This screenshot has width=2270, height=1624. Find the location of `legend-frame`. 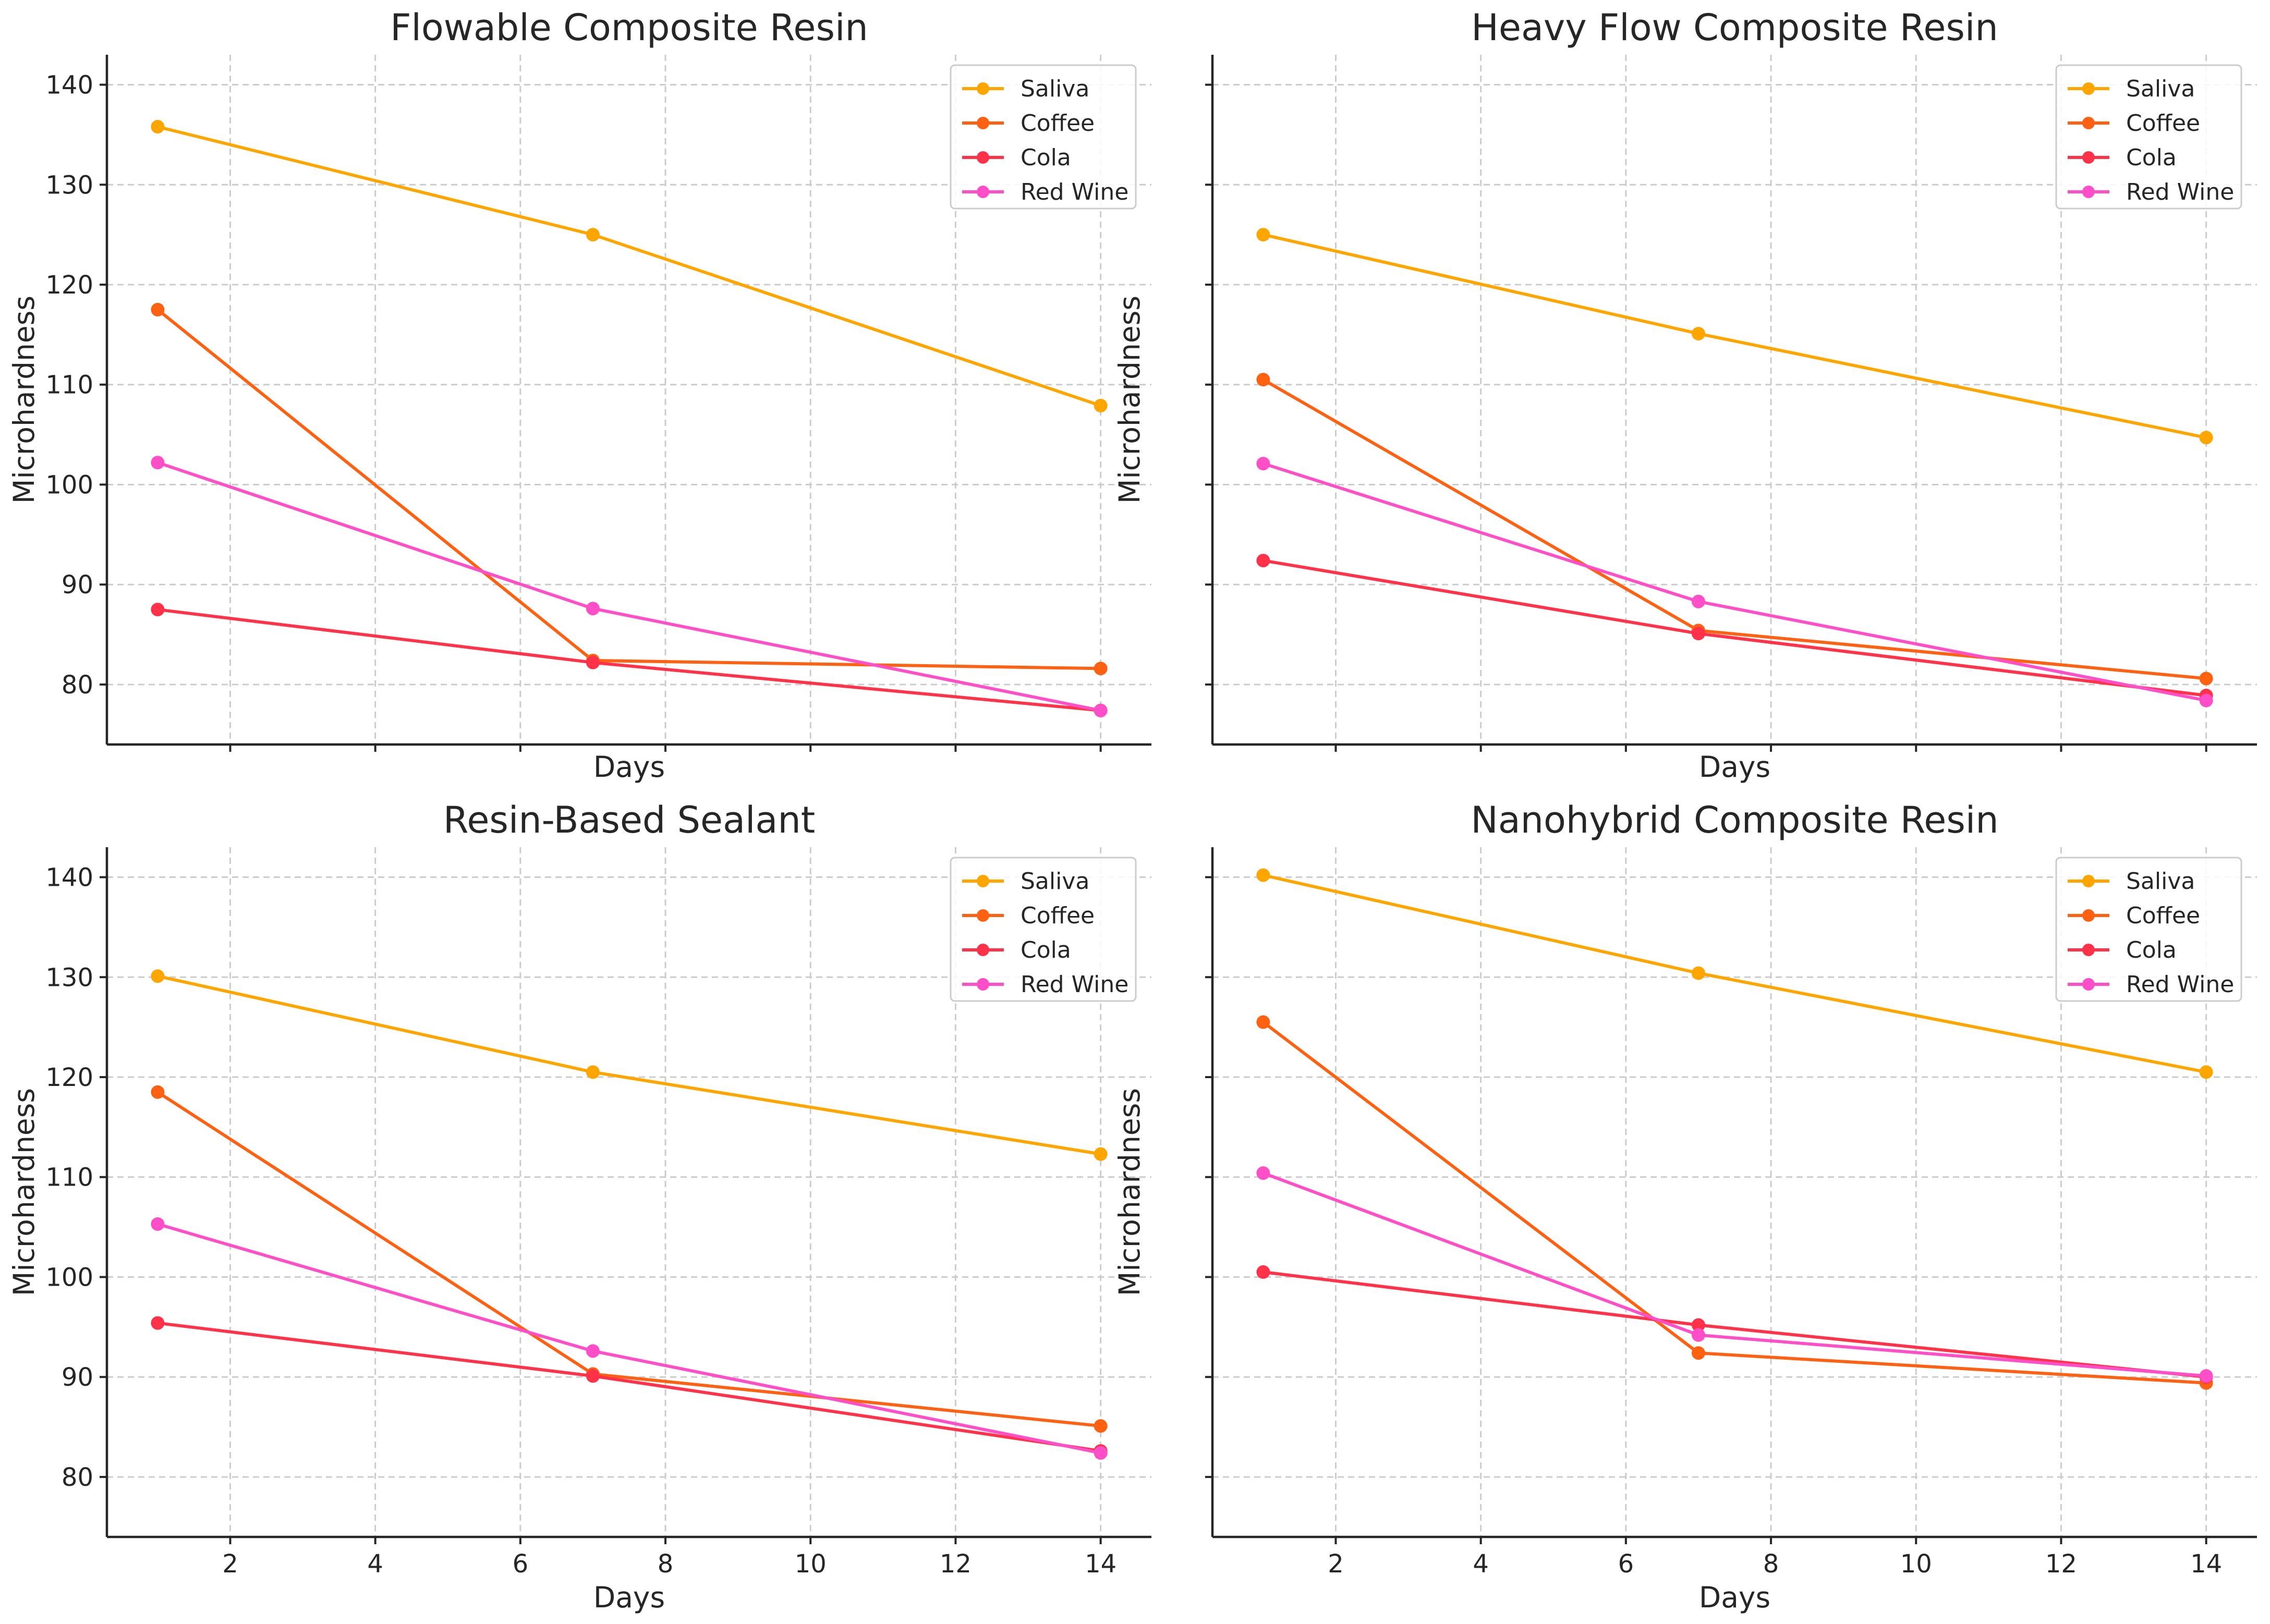

legend-frame is located at coordinates (2148, 929).